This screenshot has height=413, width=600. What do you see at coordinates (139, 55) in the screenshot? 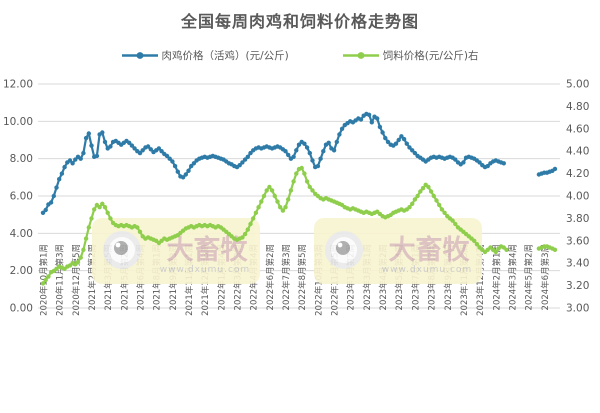
I see `legend-marker-chicken-icon` at bounding box center [139, 55].